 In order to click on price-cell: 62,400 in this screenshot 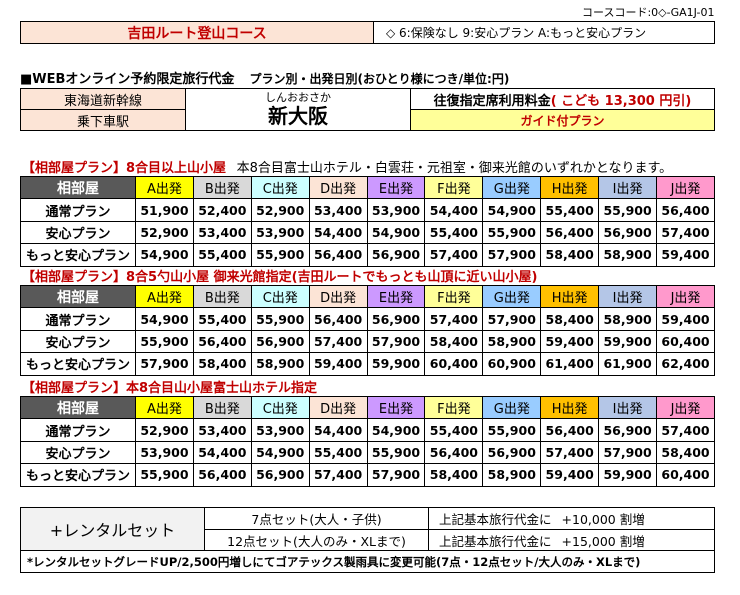, I will do `click(685, 364)`.